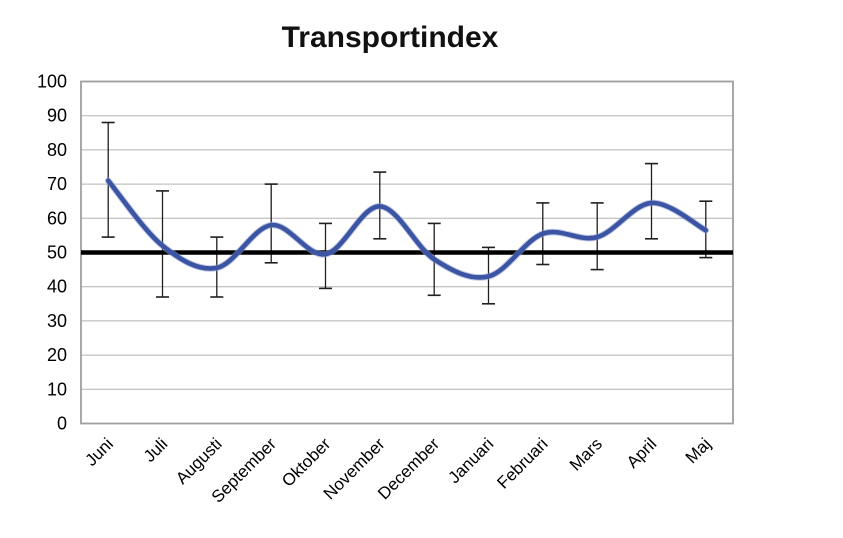  I want to click on y-tick-label: 40, so click(57, 287).